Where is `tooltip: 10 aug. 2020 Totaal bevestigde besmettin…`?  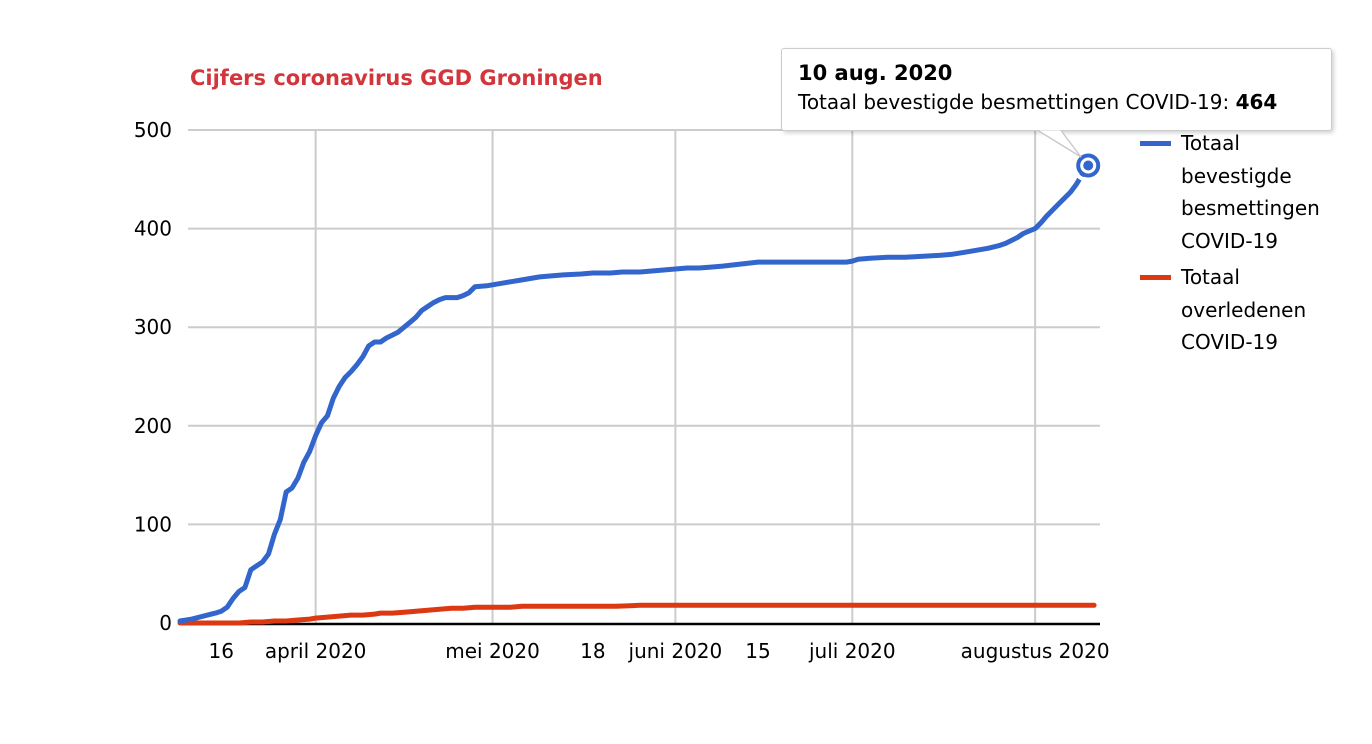 tooltip: 10 aug. 2020 Totaal bevestigde besmettin… is located at coordinates (1056, 89).